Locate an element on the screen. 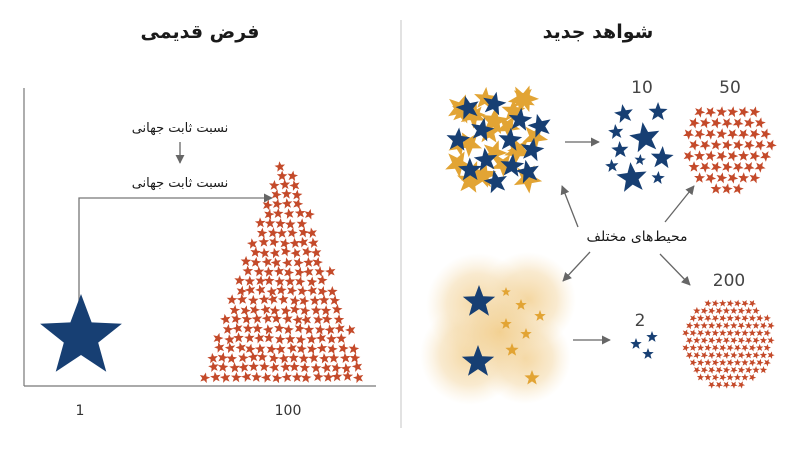  old-hypothesis-title: فرض قدیمی is located at coordinates (200, 32).